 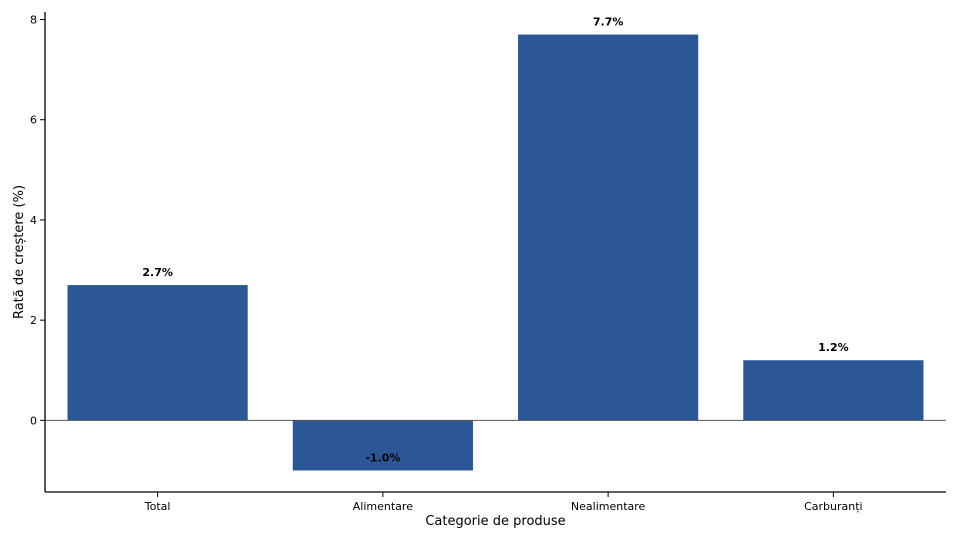 I want to click on y-ticks-group: 0 2 4 6 8, so click(x=37, y=220).